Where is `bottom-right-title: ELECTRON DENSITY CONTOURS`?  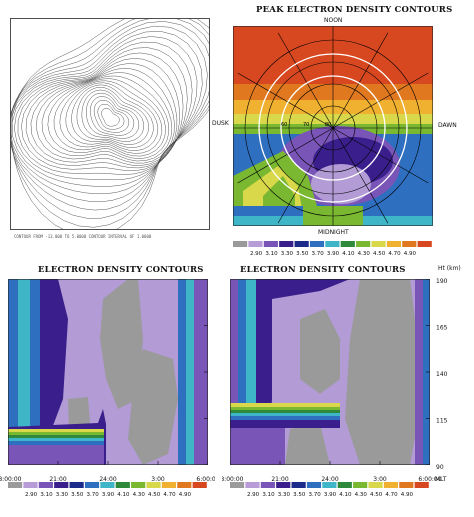 bottom-right-title: ELECTRON DENSITY CONTOURS is located at coordinates (323, 270).